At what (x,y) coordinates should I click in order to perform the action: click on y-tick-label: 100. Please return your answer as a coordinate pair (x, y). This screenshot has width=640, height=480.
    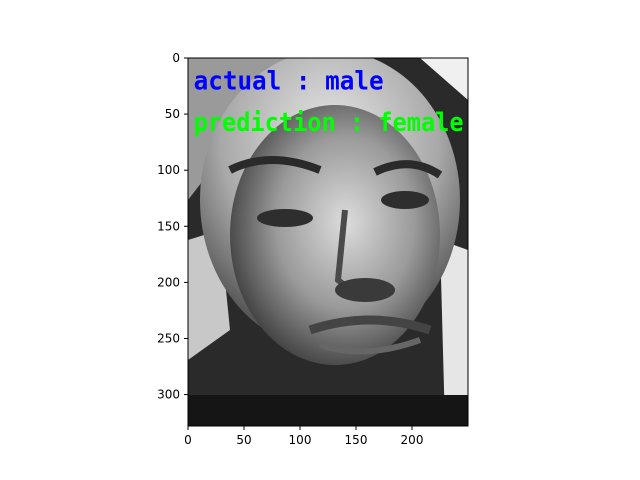
    Looking at the image, I should click on (168, 170).